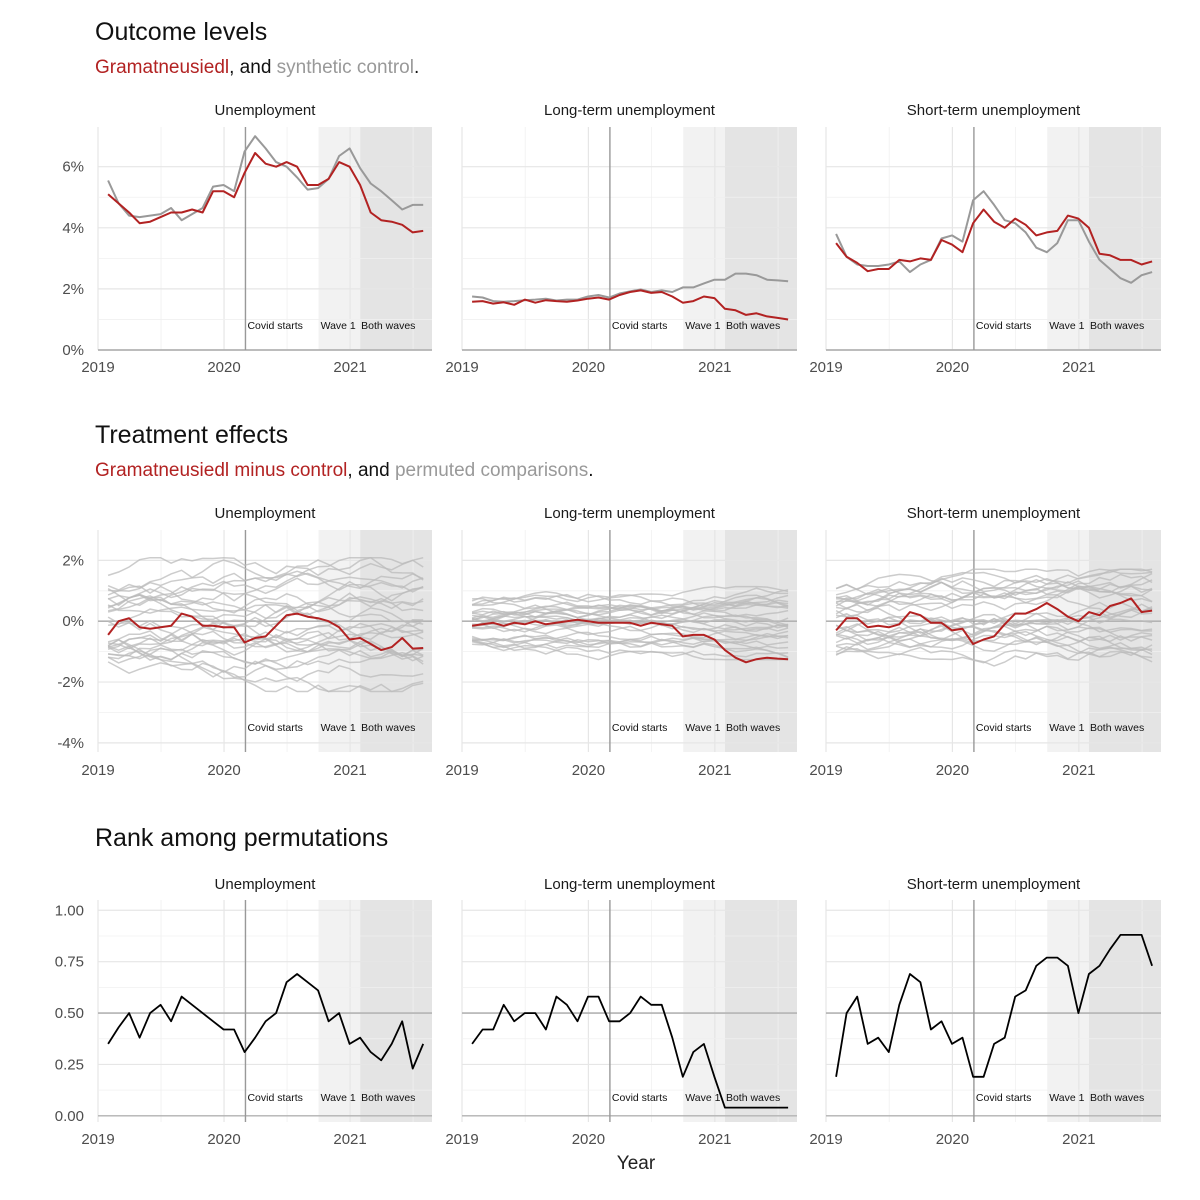 This screenshot has height=1200, width=1200. Describe the element at coordinates (73, 228) in the screenshot. I see `y-tick-label: 4%` at that location.